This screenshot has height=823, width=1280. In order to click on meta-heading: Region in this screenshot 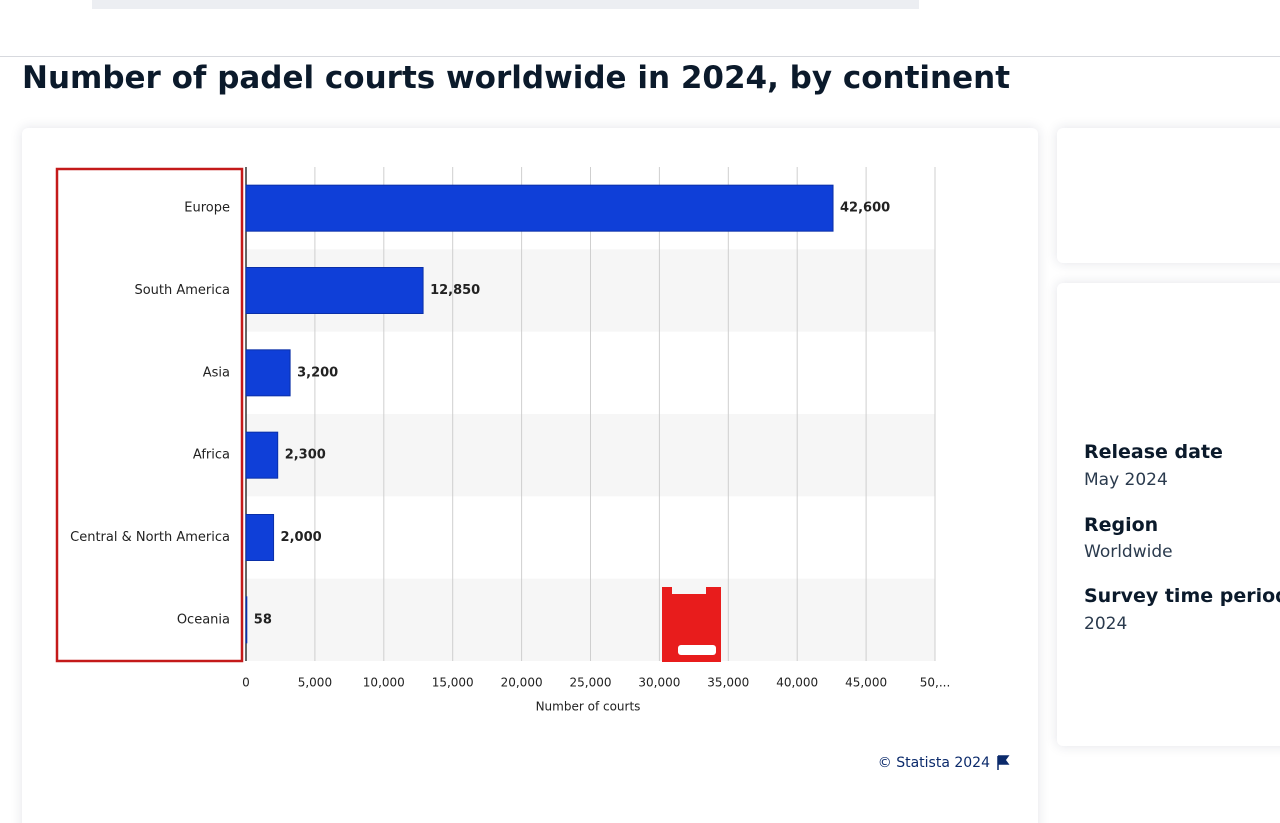, I will do `click(1121, 525)`.